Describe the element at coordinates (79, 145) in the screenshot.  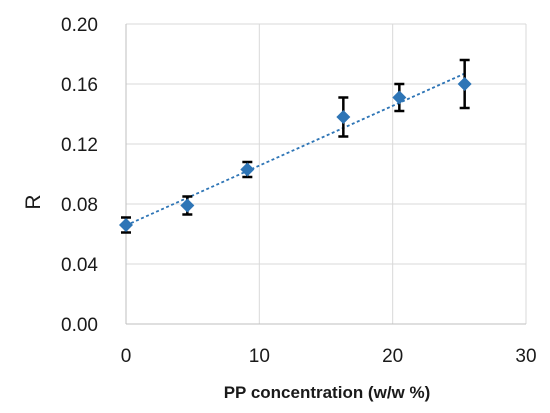
I see `y-tick-label: 0.12` at that location.